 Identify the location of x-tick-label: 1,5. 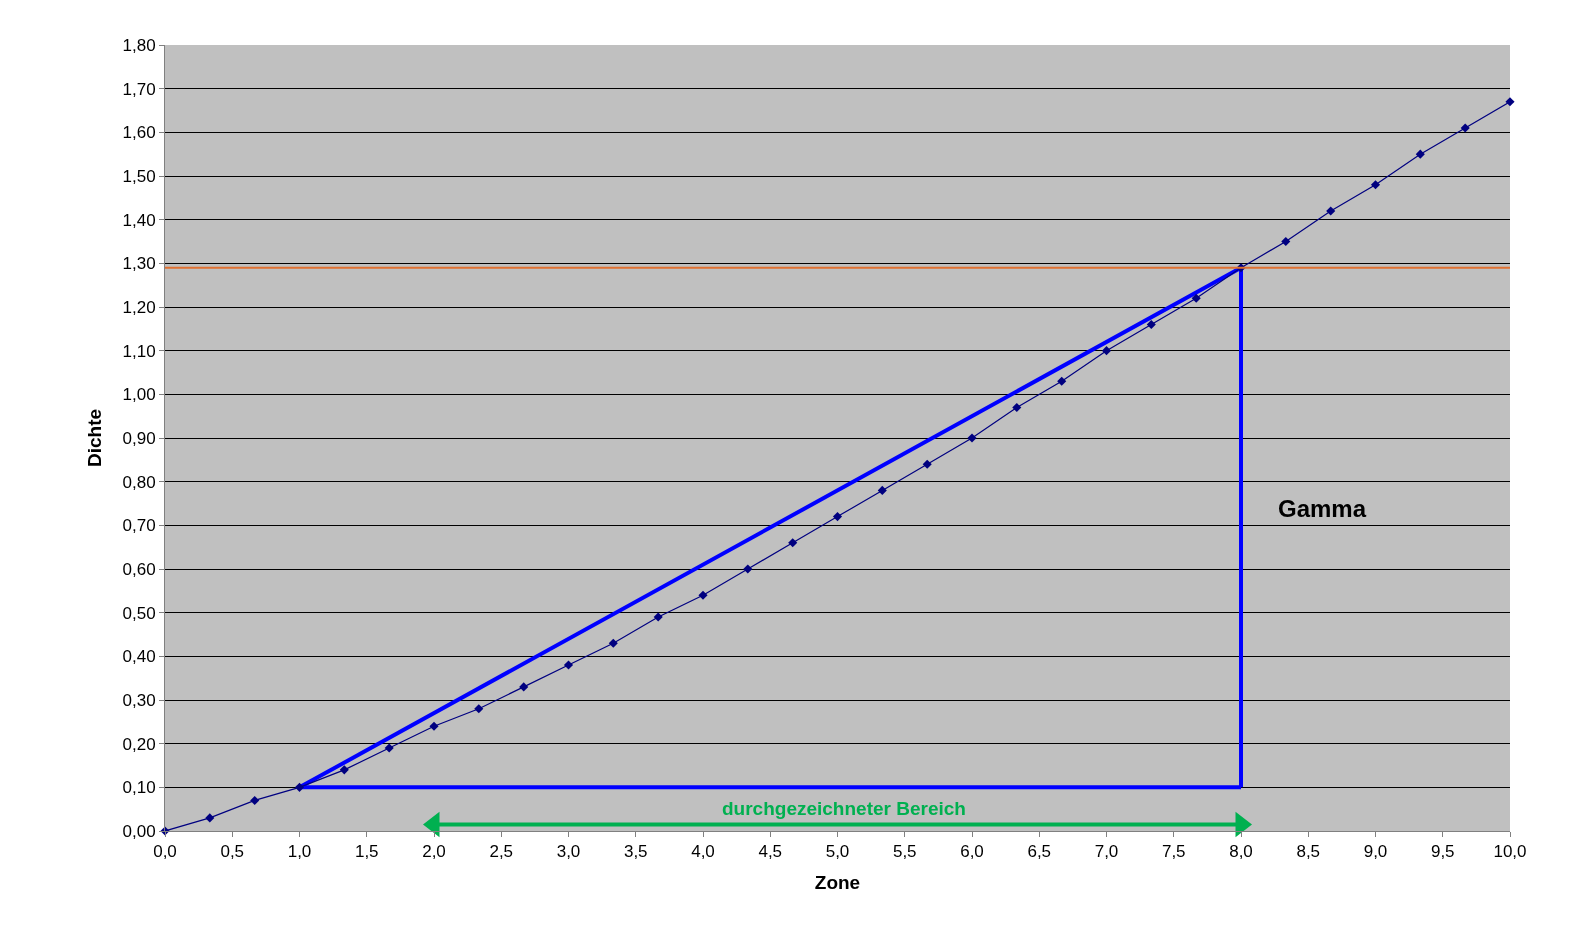
(366, 852).